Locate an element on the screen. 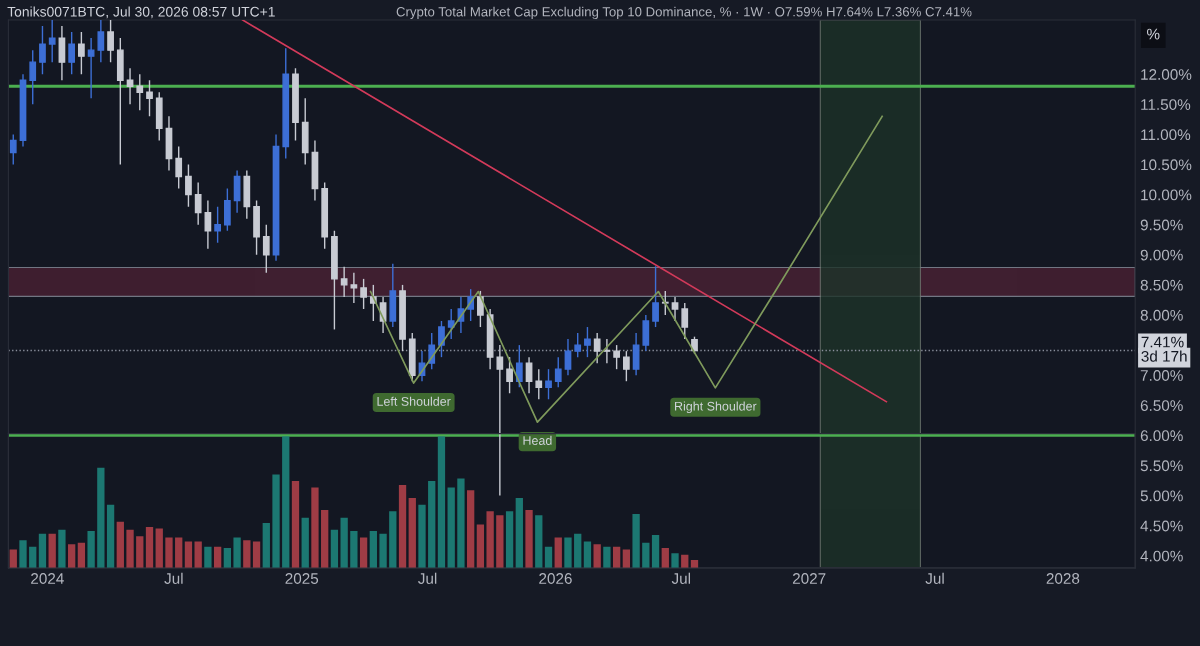 The width and height of the screenshot is (1200, 646). y-tick-label: 4.00% is located at coordinates (1161, 556).